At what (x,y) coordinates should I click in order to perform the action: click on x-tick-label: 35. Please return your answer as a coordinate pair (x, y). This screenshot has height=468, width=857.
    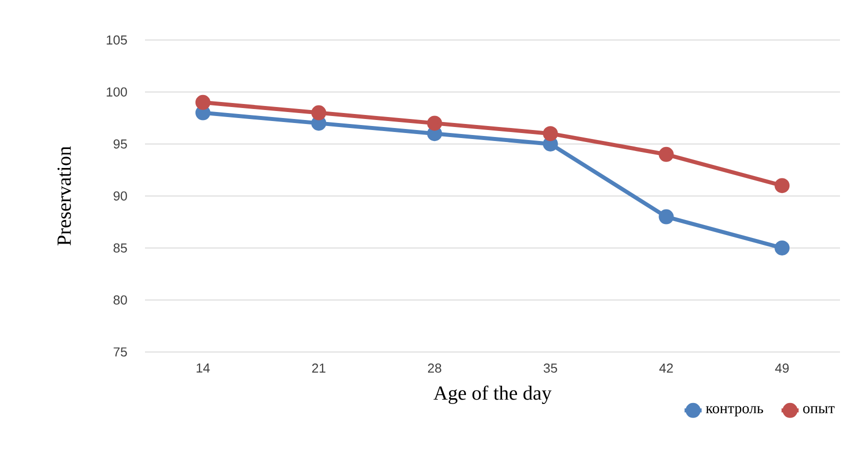
    Looking at the image, I should click on (551, 368).